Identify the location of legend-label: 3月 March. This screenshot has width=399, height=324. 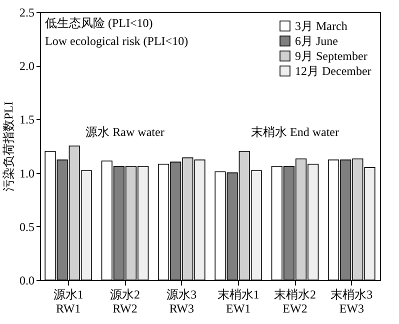
(321, 26).